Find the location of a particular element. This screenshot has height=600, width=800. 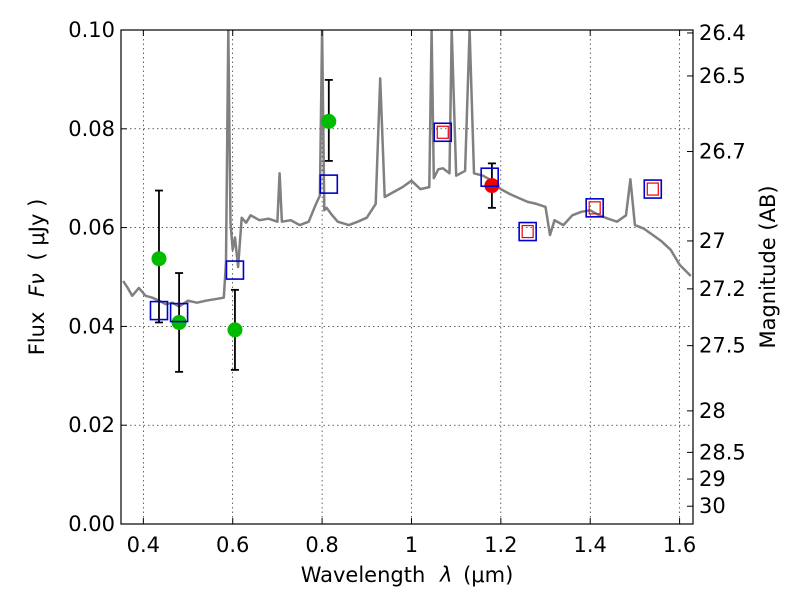

right-axis-tick-label: 29 is located at coordinates (712, 479).